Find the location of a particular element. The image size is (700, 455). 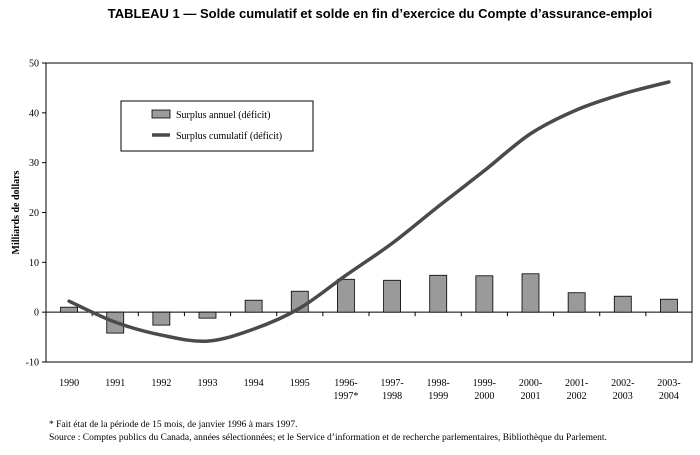

x-tick-label: 2001 is located at coordinates (531, 396).